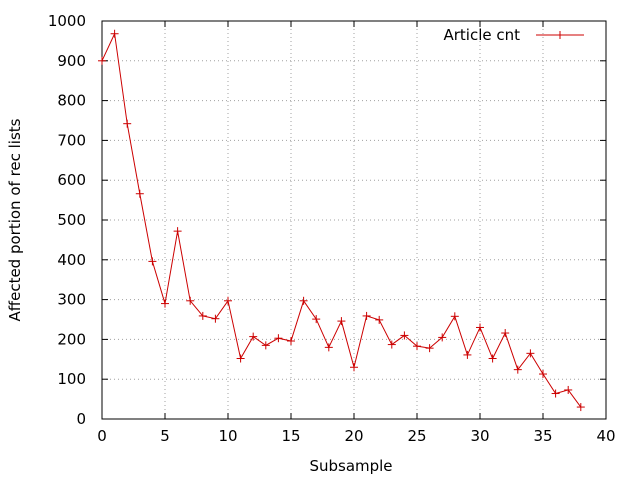  What do you see at coordinates (71, 61) in the screenshot?
I see `y-tick-label: 900` at bounding box center [71, 61].